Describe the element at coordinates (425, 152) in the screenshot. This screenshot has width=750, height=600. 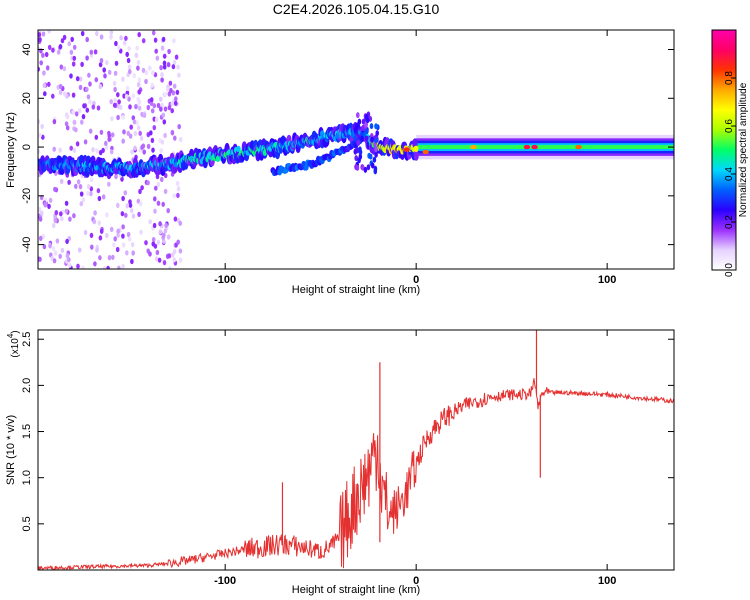
I see `heatmap-peak` at that location.